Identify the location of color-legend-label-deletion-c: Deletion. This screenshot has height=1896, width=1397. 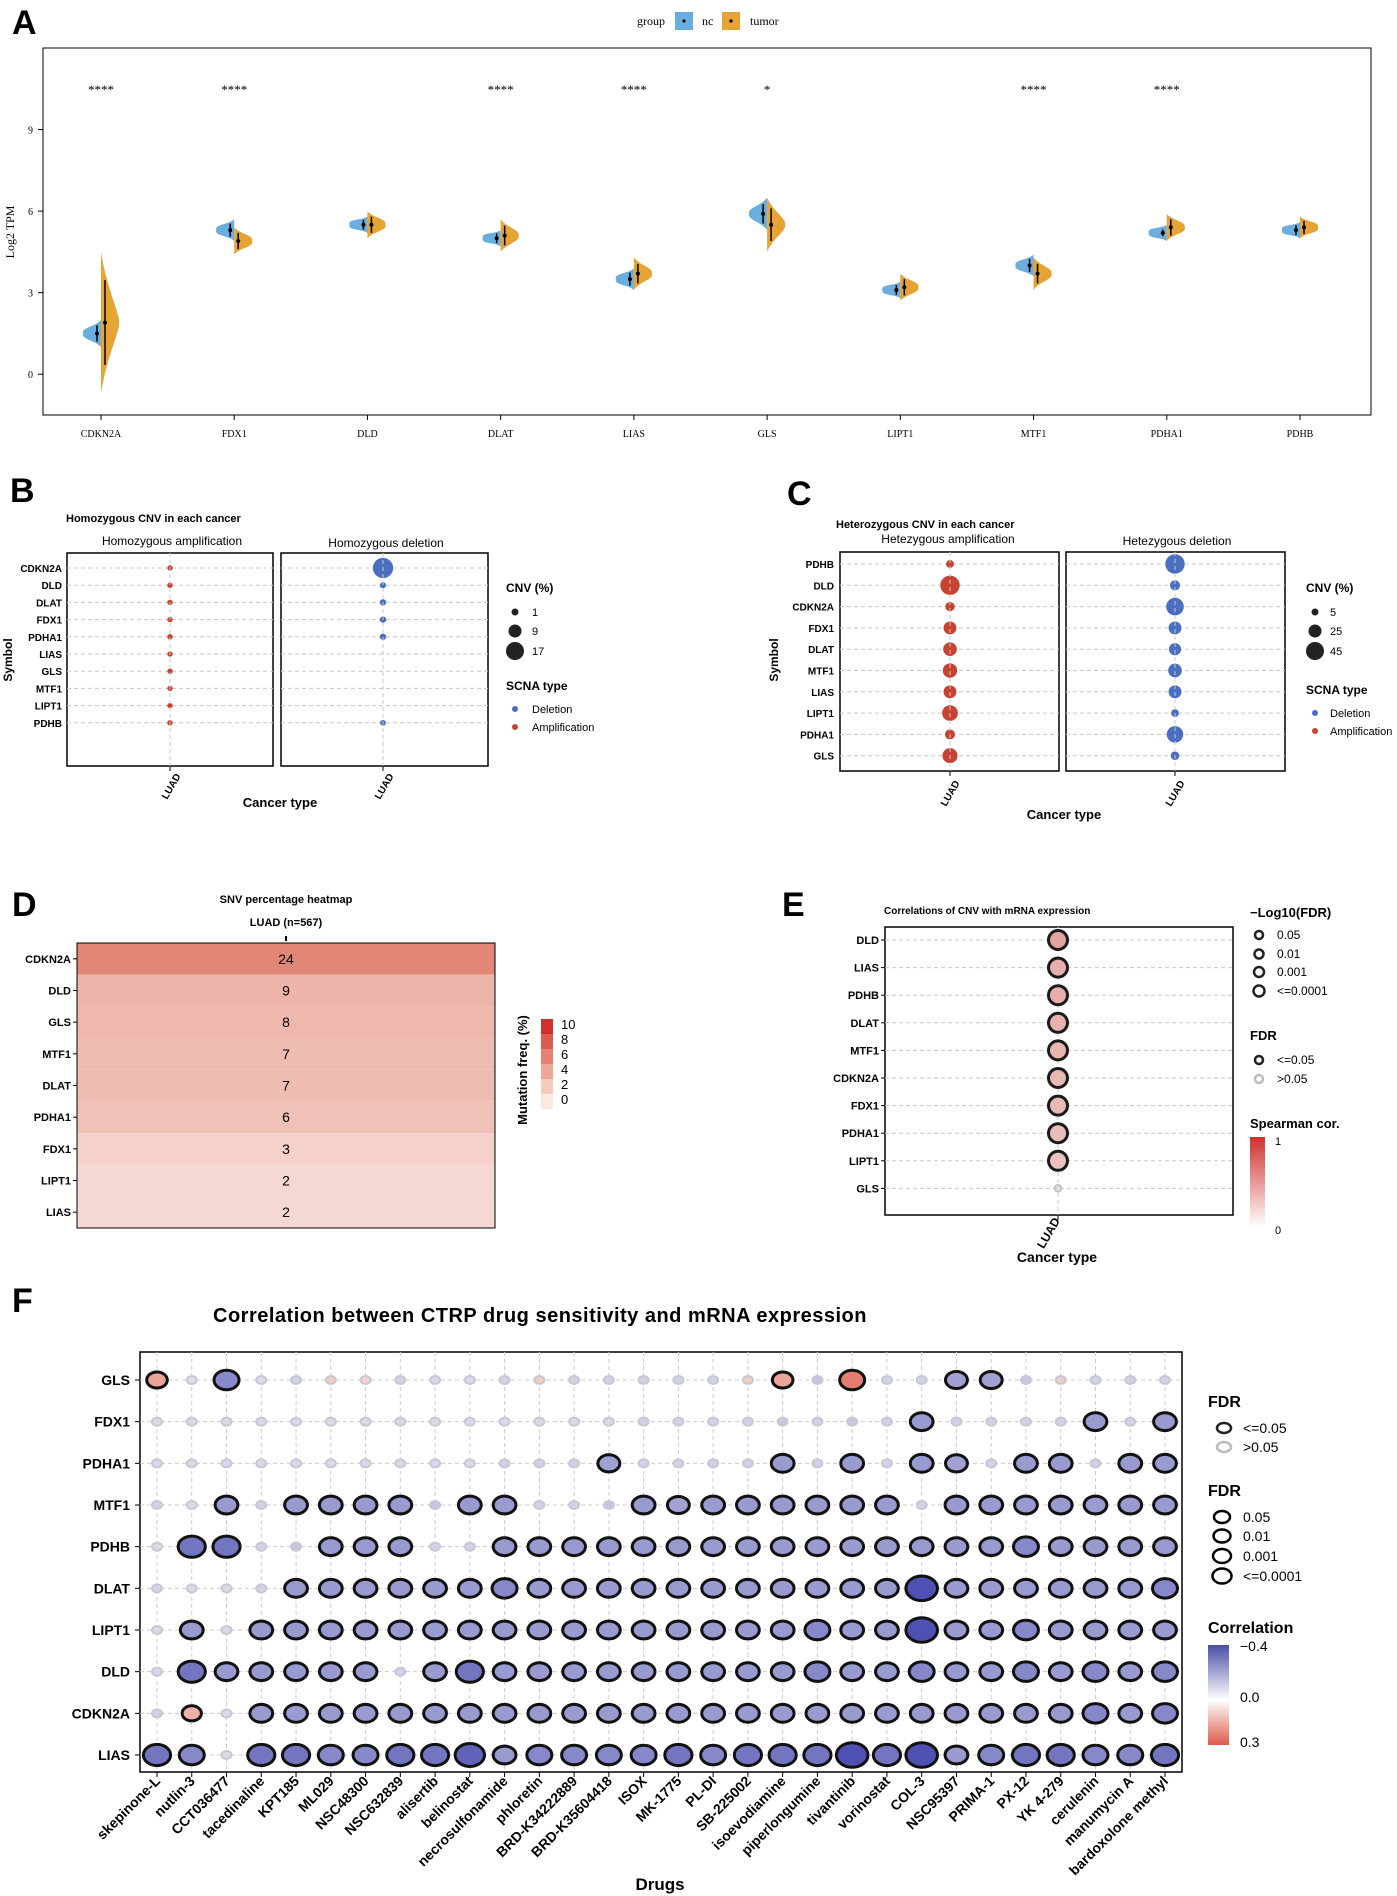
(1350, 714).